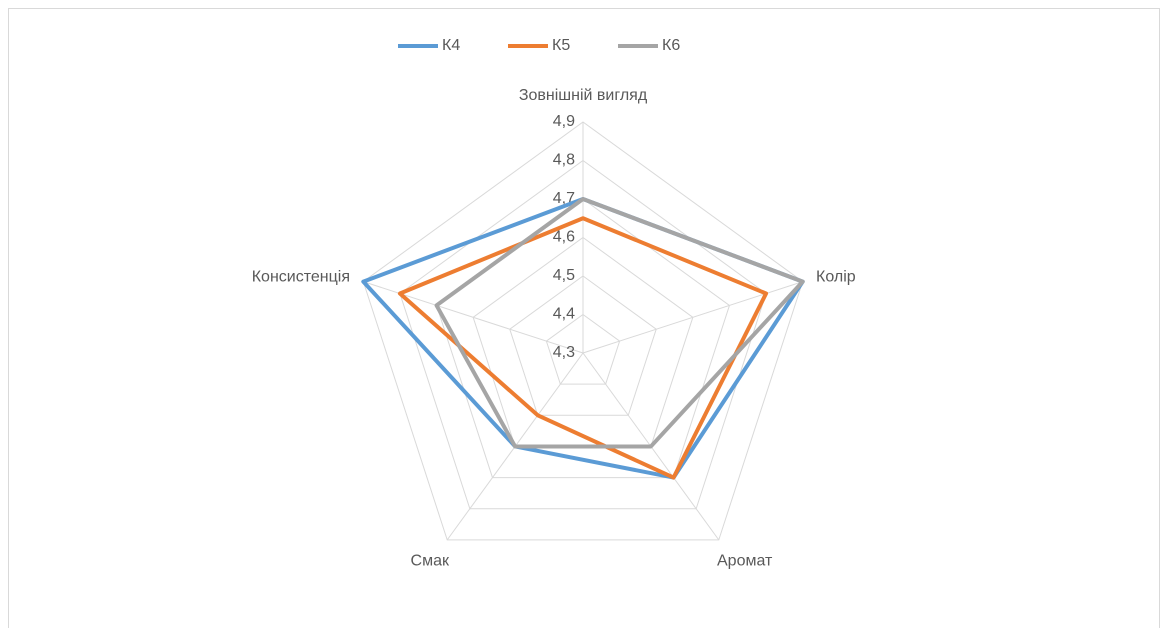 This screenshot has height=628, width=1168. Describe the element at coordinates (564, 314) in the screenshot. I see `r-tick-label: 4,4` at that location.